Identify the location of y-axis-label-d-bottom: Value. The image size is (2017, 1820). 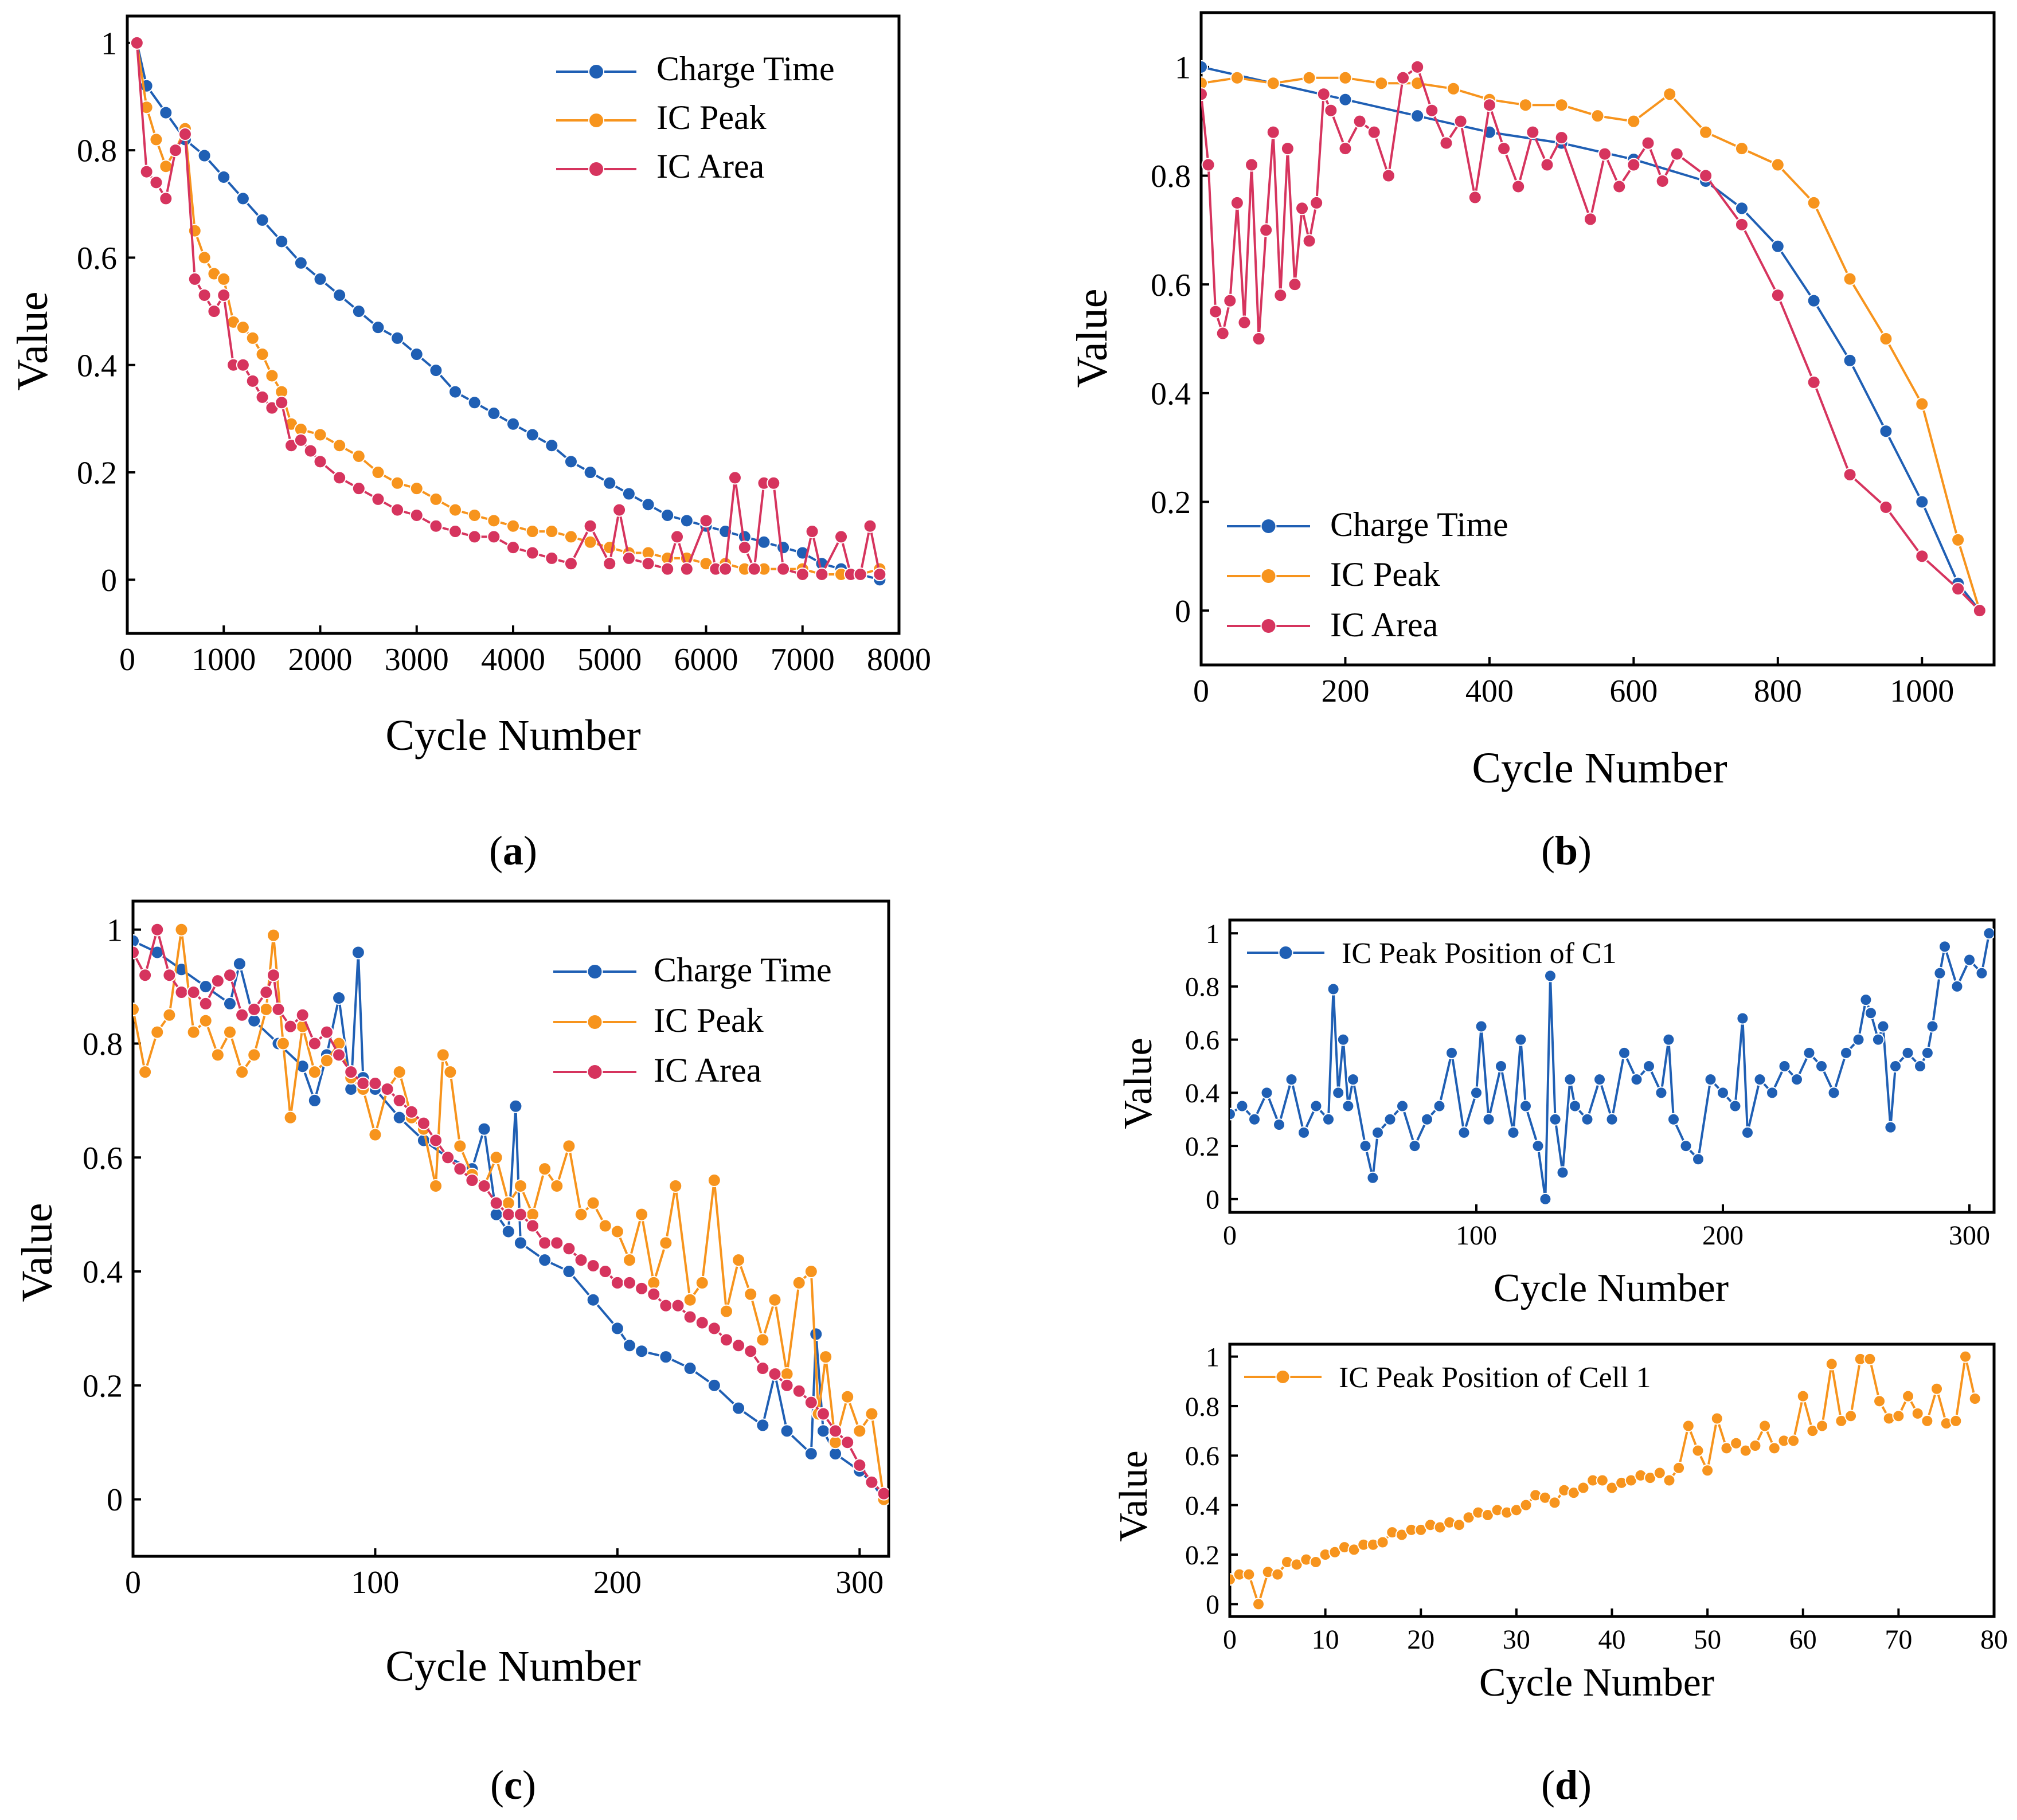
(1134, 1495).